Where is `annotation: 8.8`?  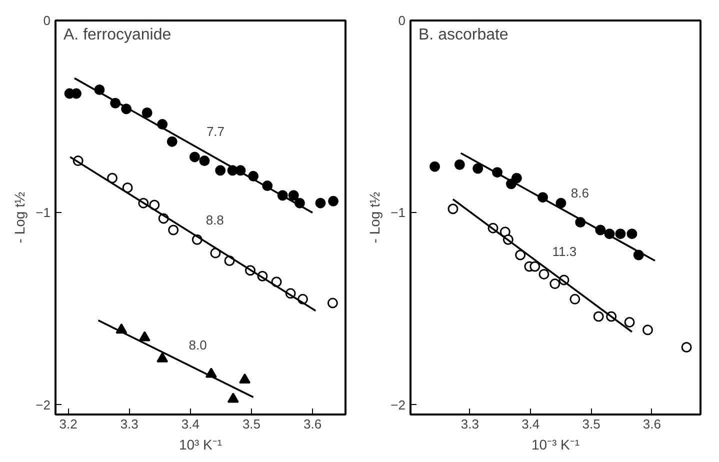 annotation: 8.8 is located at coordinates (215, 220).